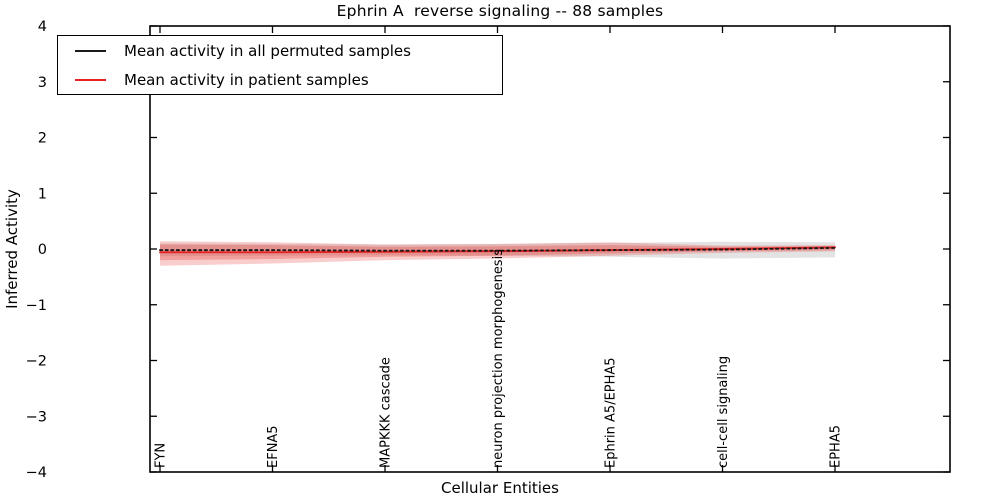 This screenshot has width=1000, height=500. What do you see at coordinates (500, 11) in the screenshot?
I see `chart-title: Ephrin A reverse signaling -- 88 samples` at bounding box center [500, 11].